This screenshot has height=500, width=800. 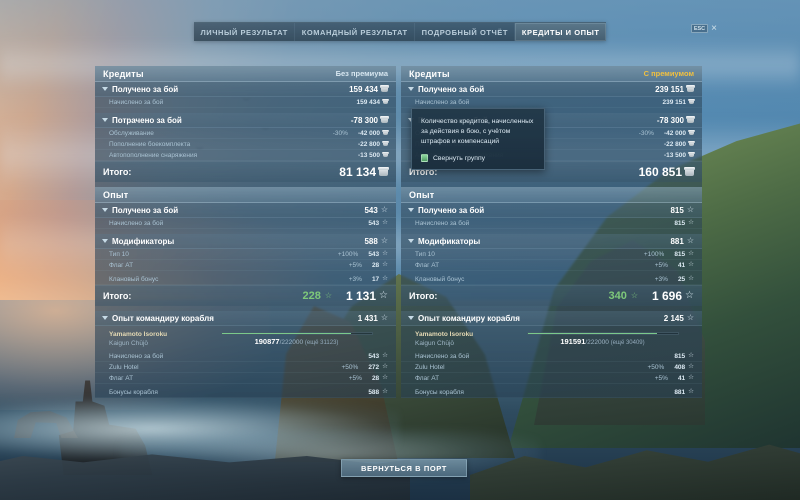 What do you see at coordinates (123, 73) in the screenshot?
I see `credits-title: Кредиты` at bounding box center [123, 73].